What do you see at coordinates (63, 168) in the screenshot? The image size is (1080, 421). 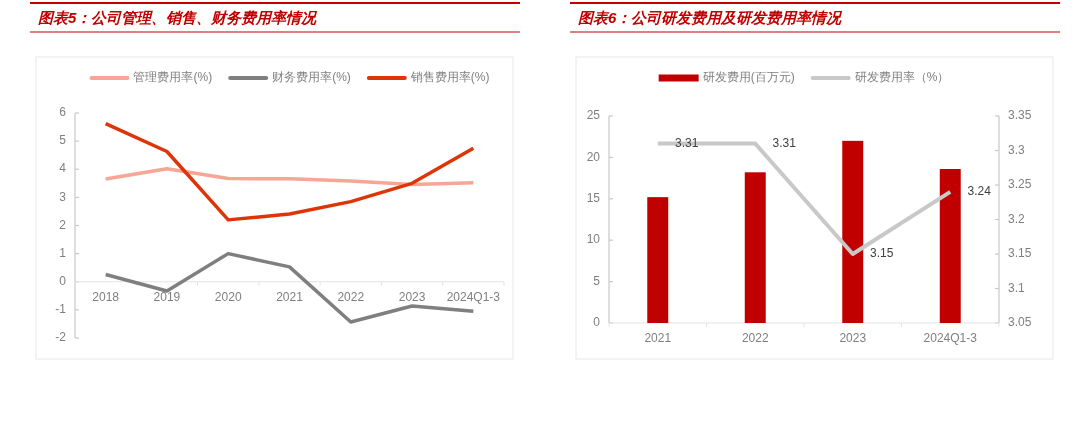 I see `y-tick-label: 4` at bounding box center [63, 168].